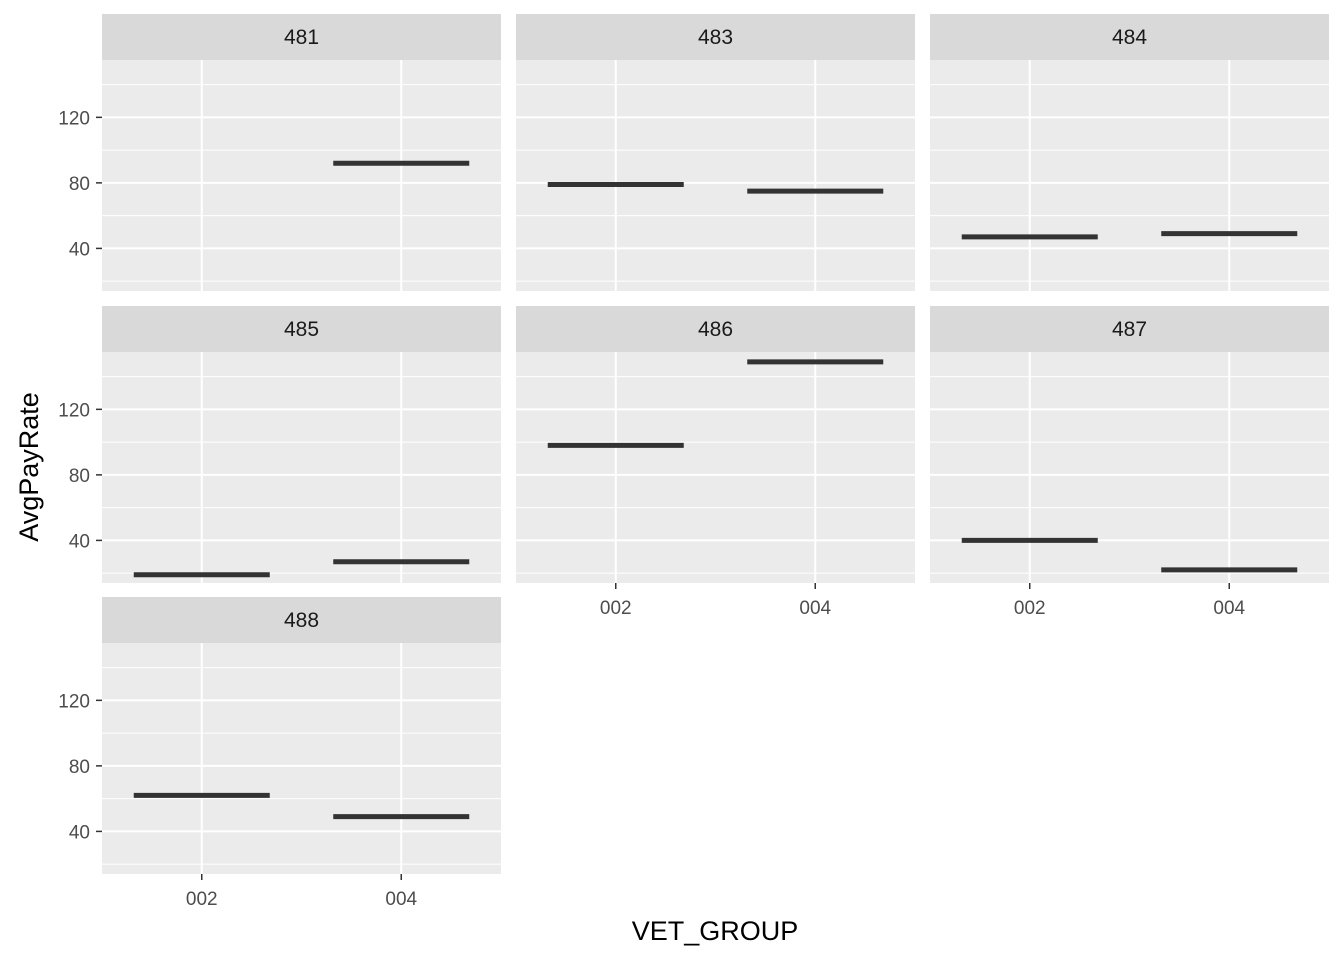  What do you see at coordinates (29, 467) in the screenshot?
I see `y-axis-title: AvgPayRate` at bounding box center [29, 467].